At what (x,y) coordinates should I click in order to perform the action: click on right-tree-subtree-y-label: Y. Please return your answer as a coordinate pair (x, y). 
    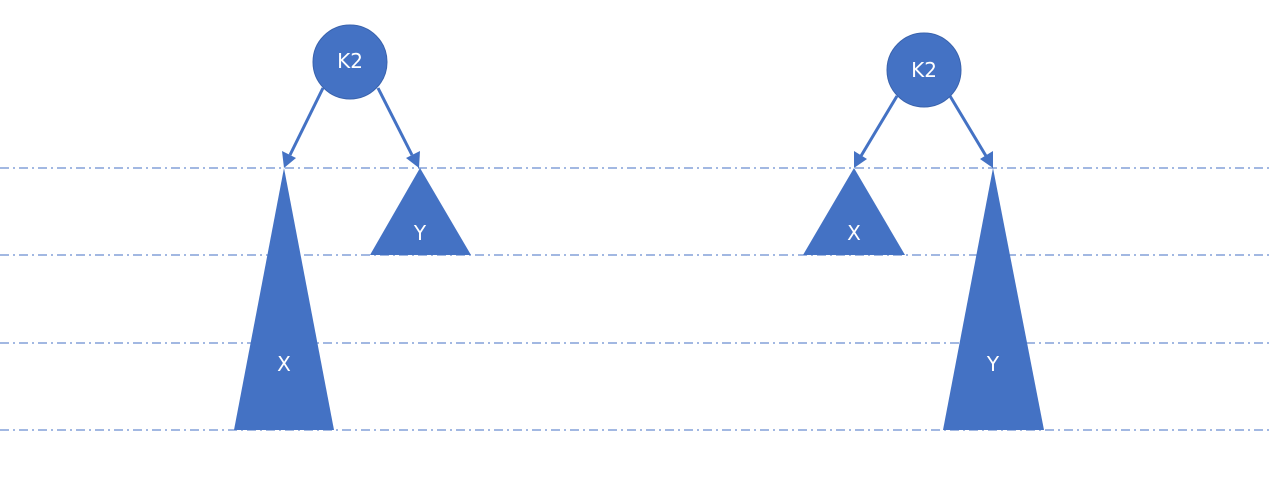
    Looking at the image, I should click on (993, 364).